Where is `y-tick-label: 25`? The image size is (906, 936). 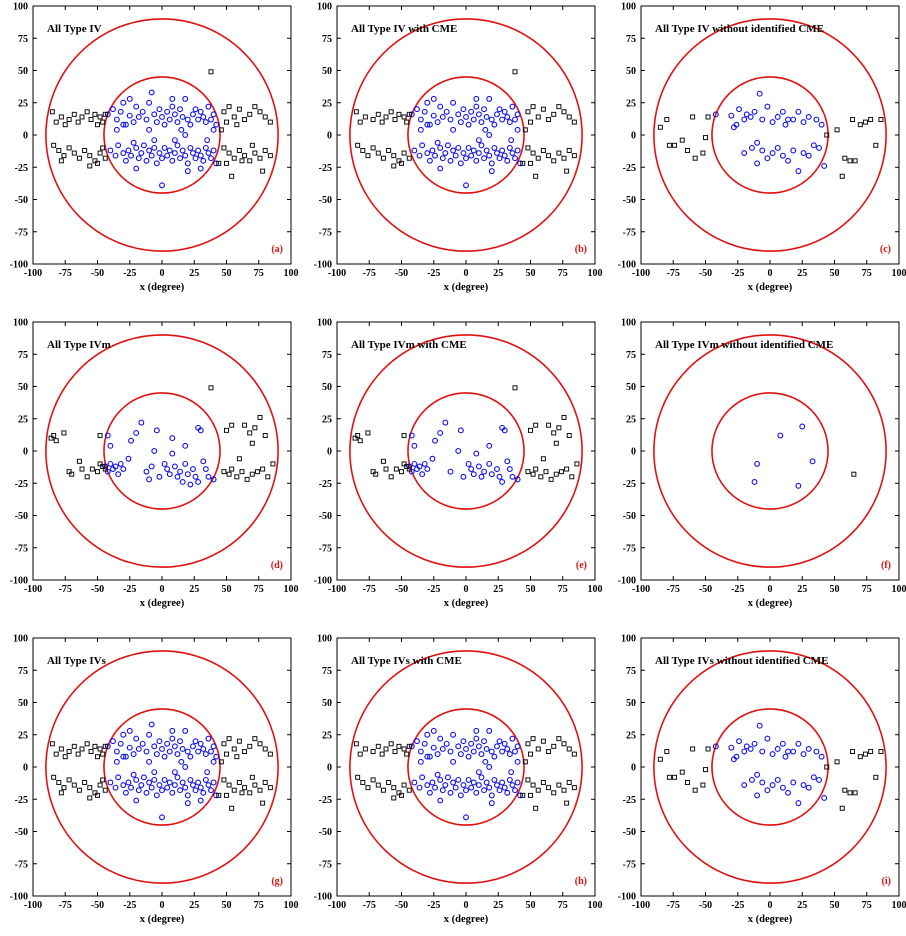
y-tick-label: 25 is located at coordinates (631, 103).